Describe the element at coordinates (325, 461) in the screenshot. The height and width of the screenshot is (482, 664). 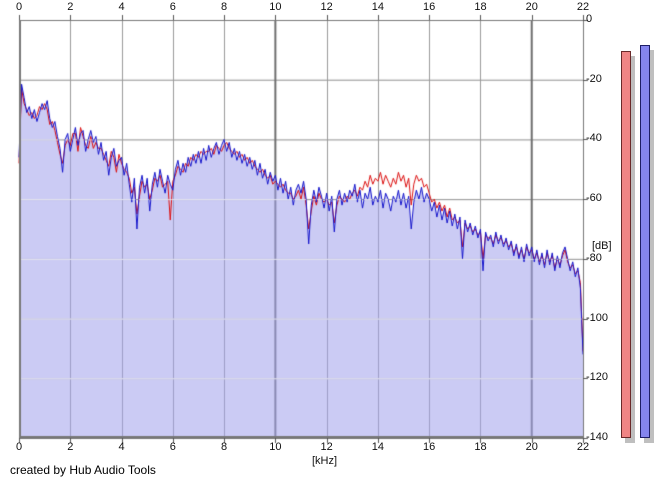
I see `x-axis-unit-label: [kHz]` at that location.